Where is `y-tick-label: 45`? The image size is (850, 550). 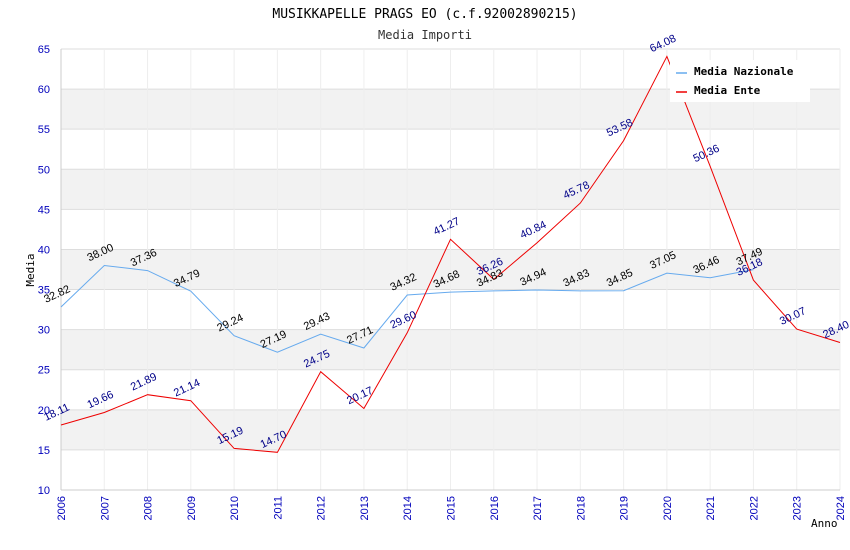
y-tick-label: 45 is located at coordinates (44, 210).